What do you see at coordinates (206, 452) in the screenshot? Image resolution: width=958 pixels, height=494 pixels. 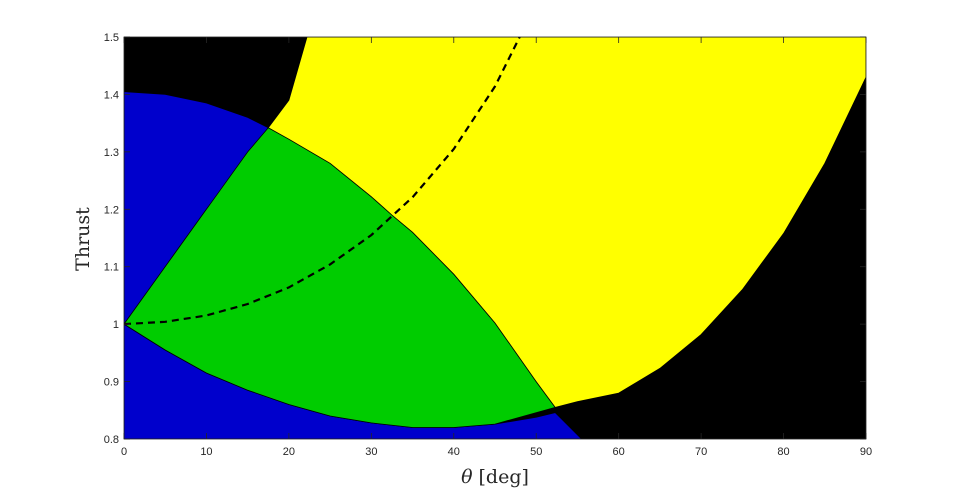 I see `x-tick-label: 10` at bounding box center [206, 452].